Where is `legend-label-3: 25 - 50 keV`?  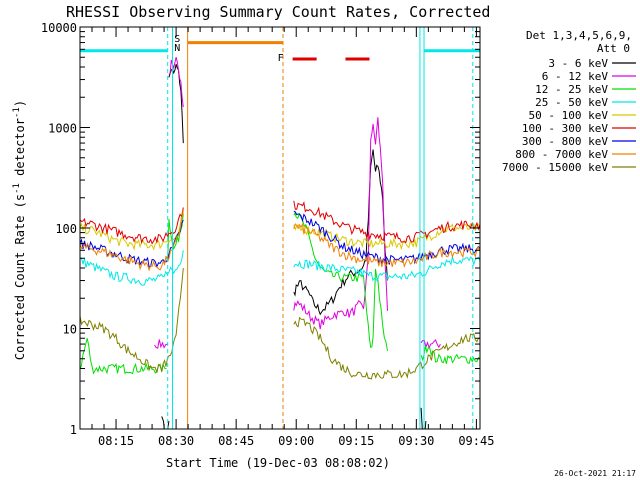 legend-label-3: 25 - 50 keV is located at coordinates (571, 102).